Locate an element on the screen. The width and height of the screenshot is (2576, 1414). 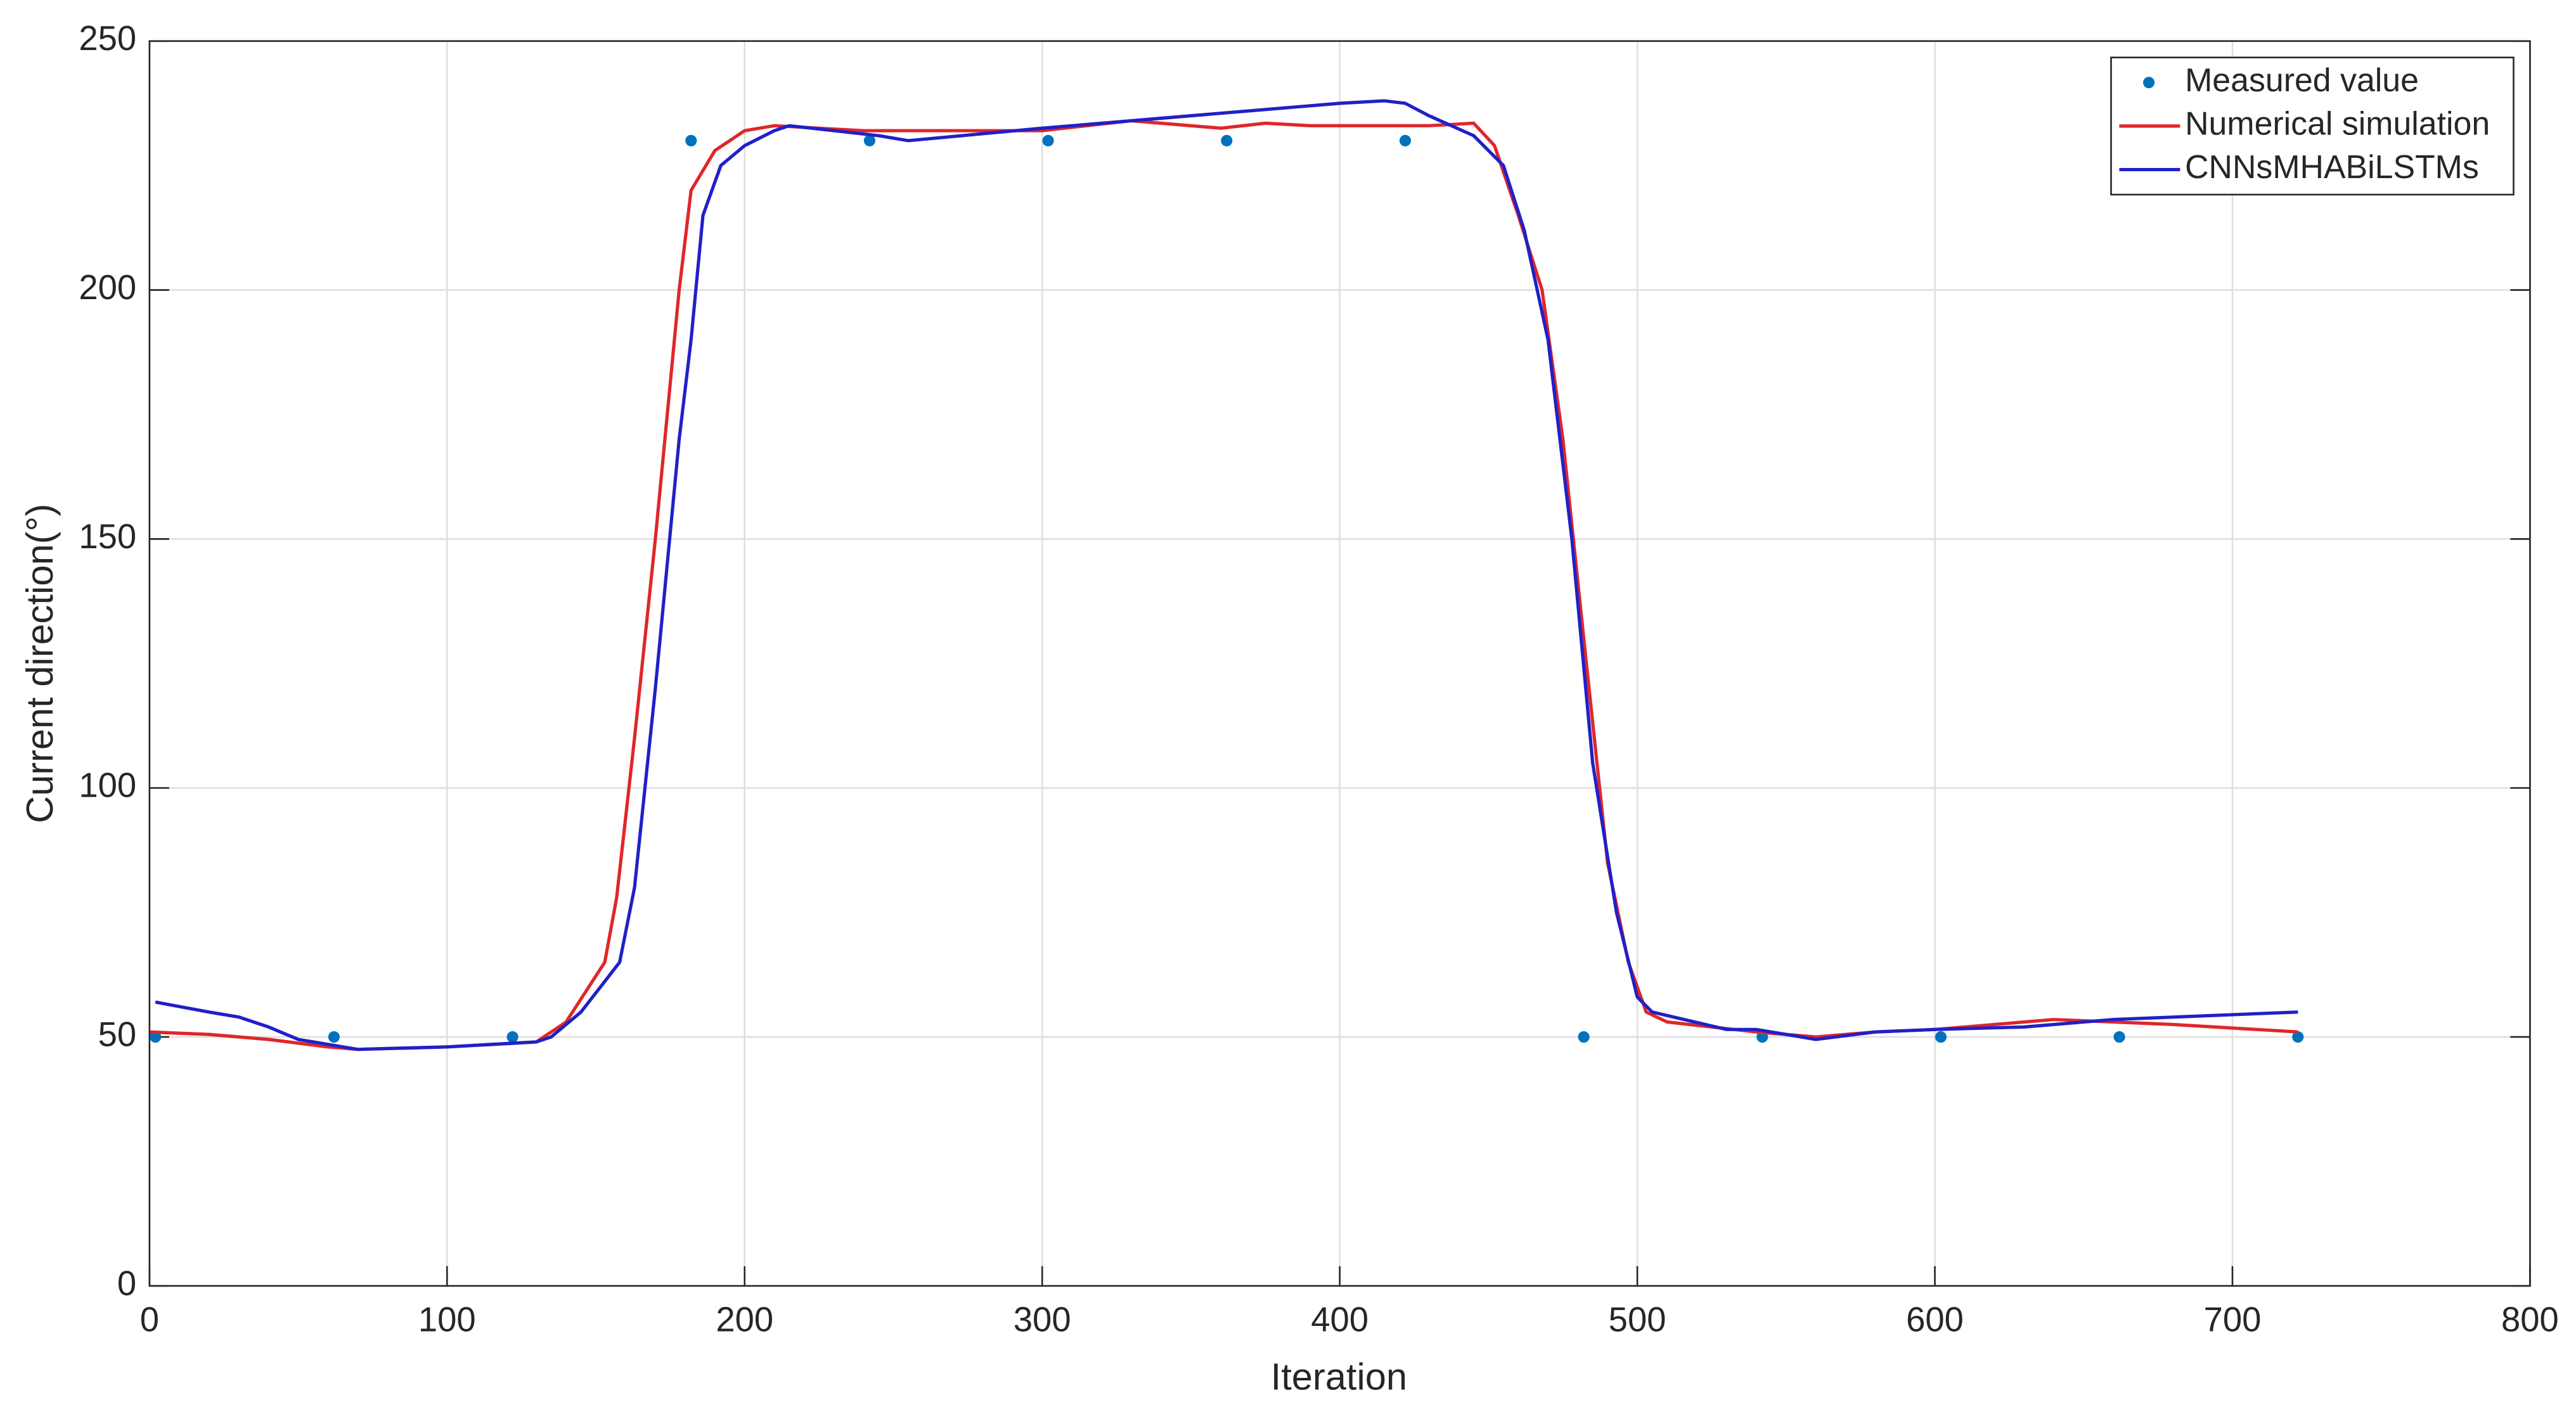
x-tick-label: 400 is located at coordinates (1339, 1319).